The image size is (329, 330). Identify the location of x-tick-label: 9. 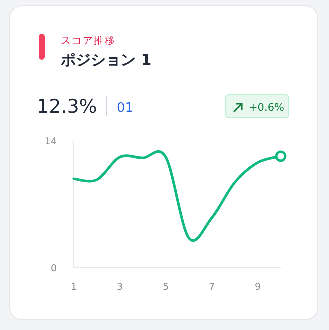
(258, 287).